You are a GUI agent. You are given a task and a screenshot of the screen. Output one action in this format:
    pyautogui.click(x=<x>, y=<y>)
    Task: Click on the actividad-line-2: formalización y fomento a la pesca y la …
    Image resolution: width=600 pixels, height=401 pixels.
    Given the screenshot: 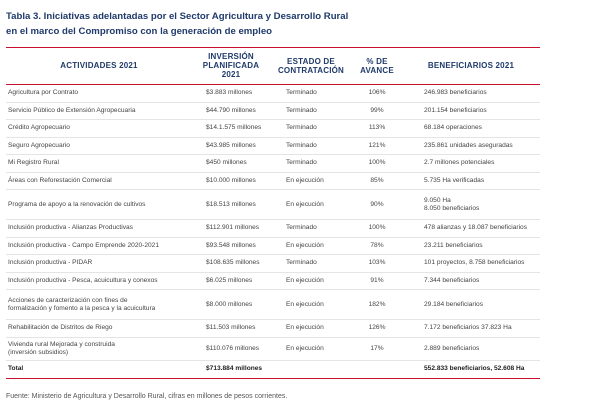 What is the action you would take?
    pyautogui.click(x=82, y=308)
    